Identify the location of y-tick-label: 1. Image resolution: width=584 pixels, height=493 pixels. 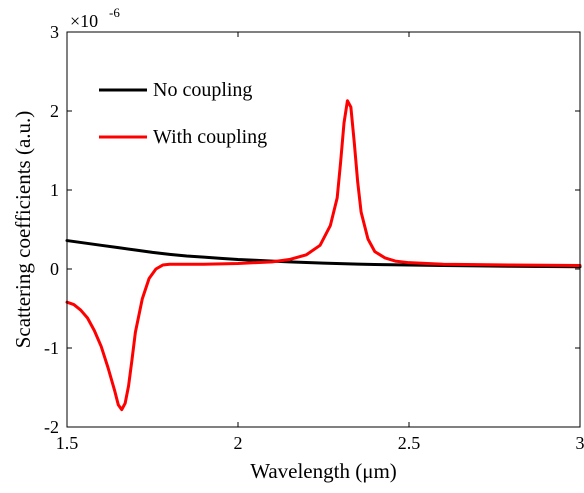
(54, 190).